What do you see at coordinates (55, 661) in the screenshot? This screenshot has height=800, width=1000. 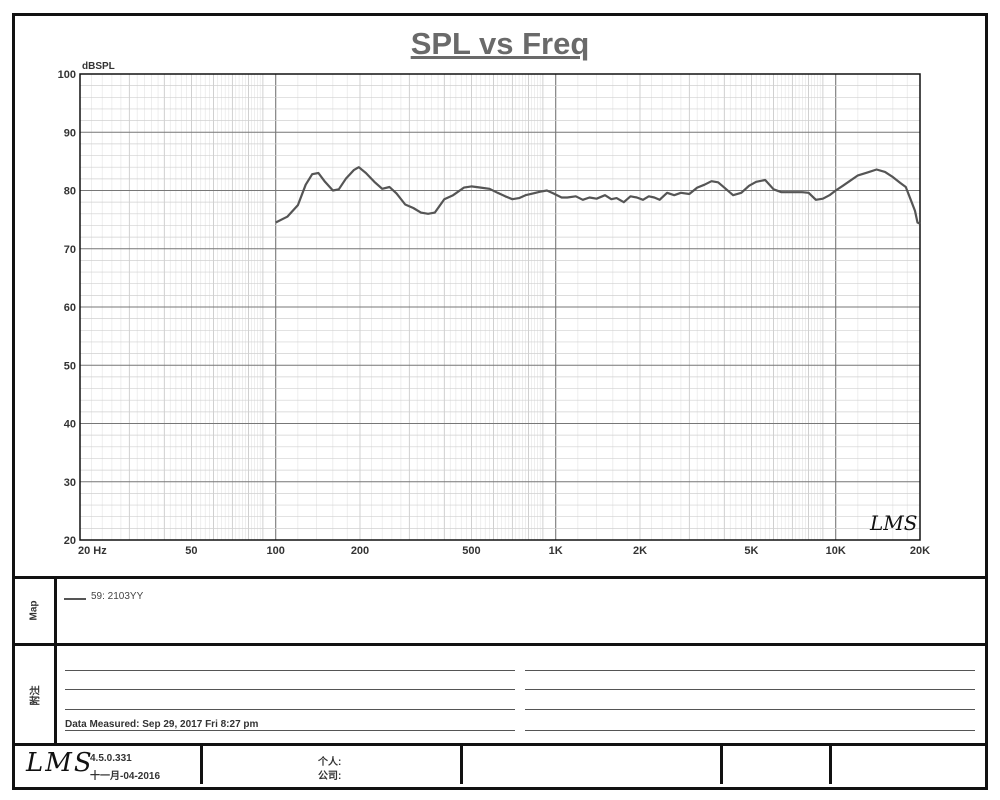 I see `section-label-divider` at bounding box center [55, 661].